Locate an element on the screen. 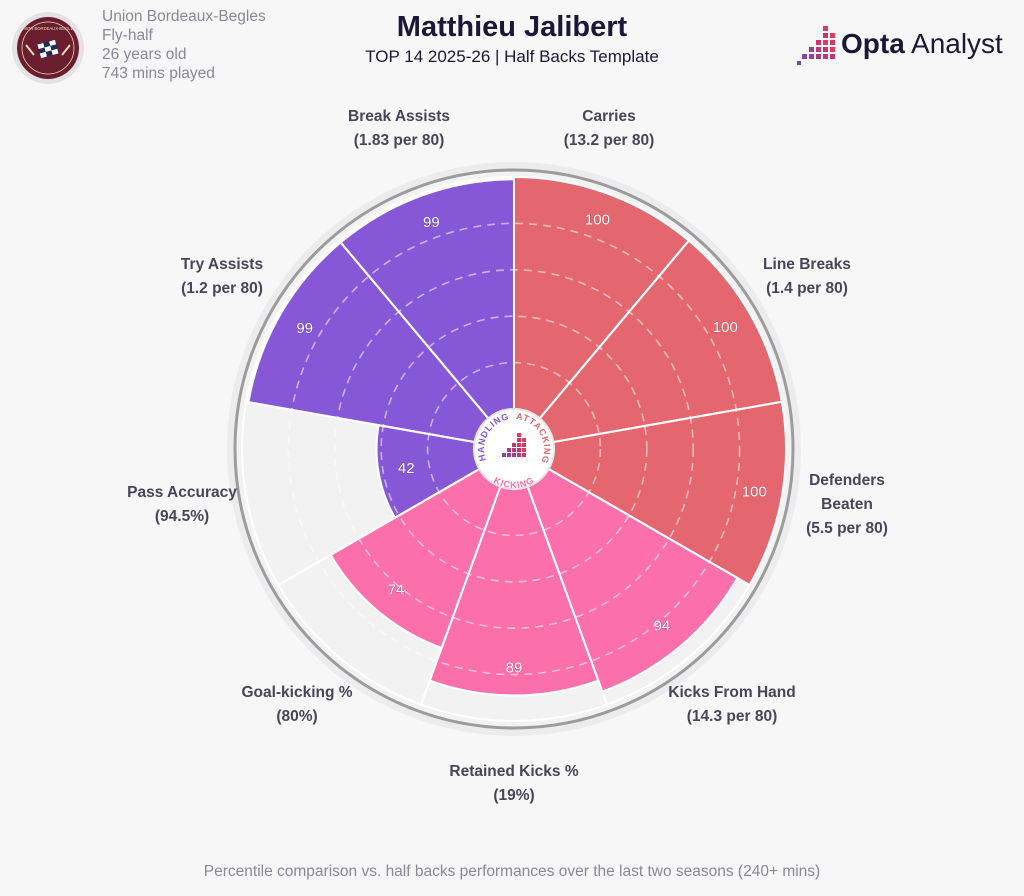 This screenshot has height=896, width=1024. opta-analyst-logo: Opta Analyst is located at coordinates (902, 46).